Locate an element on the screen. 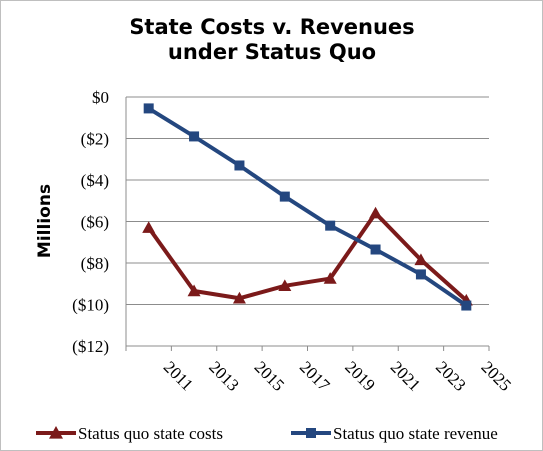  y-tick-label: ($6) is located at coordinates (95, 222).